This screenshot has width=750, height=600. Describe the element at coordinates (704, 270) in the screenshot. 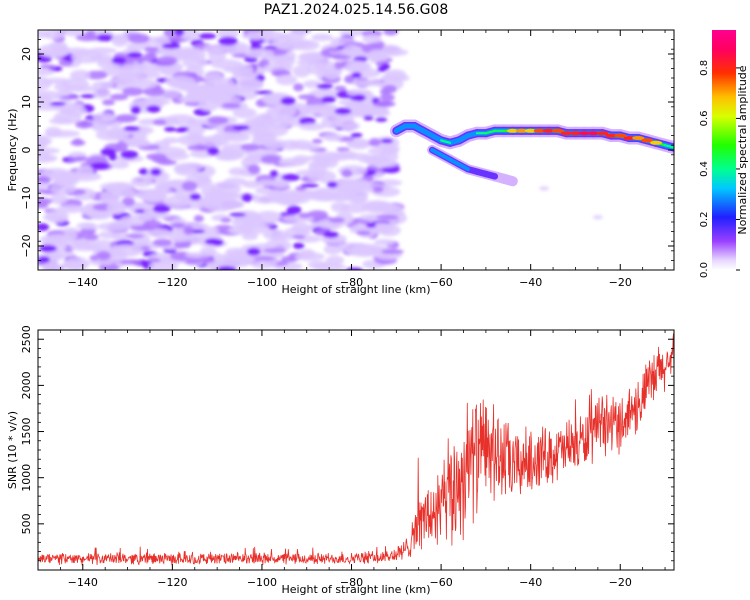

I see `colorbar-tick-label: 0.0` at that location.